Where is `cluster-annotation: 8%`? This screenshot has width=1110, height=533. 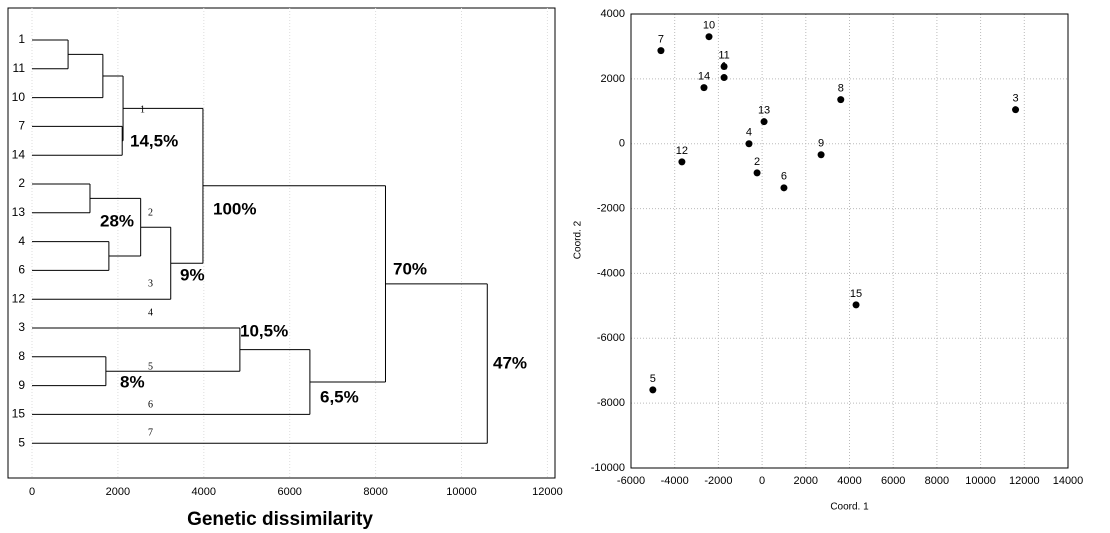 cluster-annotation: 8% is located at coordinates (132, 381).